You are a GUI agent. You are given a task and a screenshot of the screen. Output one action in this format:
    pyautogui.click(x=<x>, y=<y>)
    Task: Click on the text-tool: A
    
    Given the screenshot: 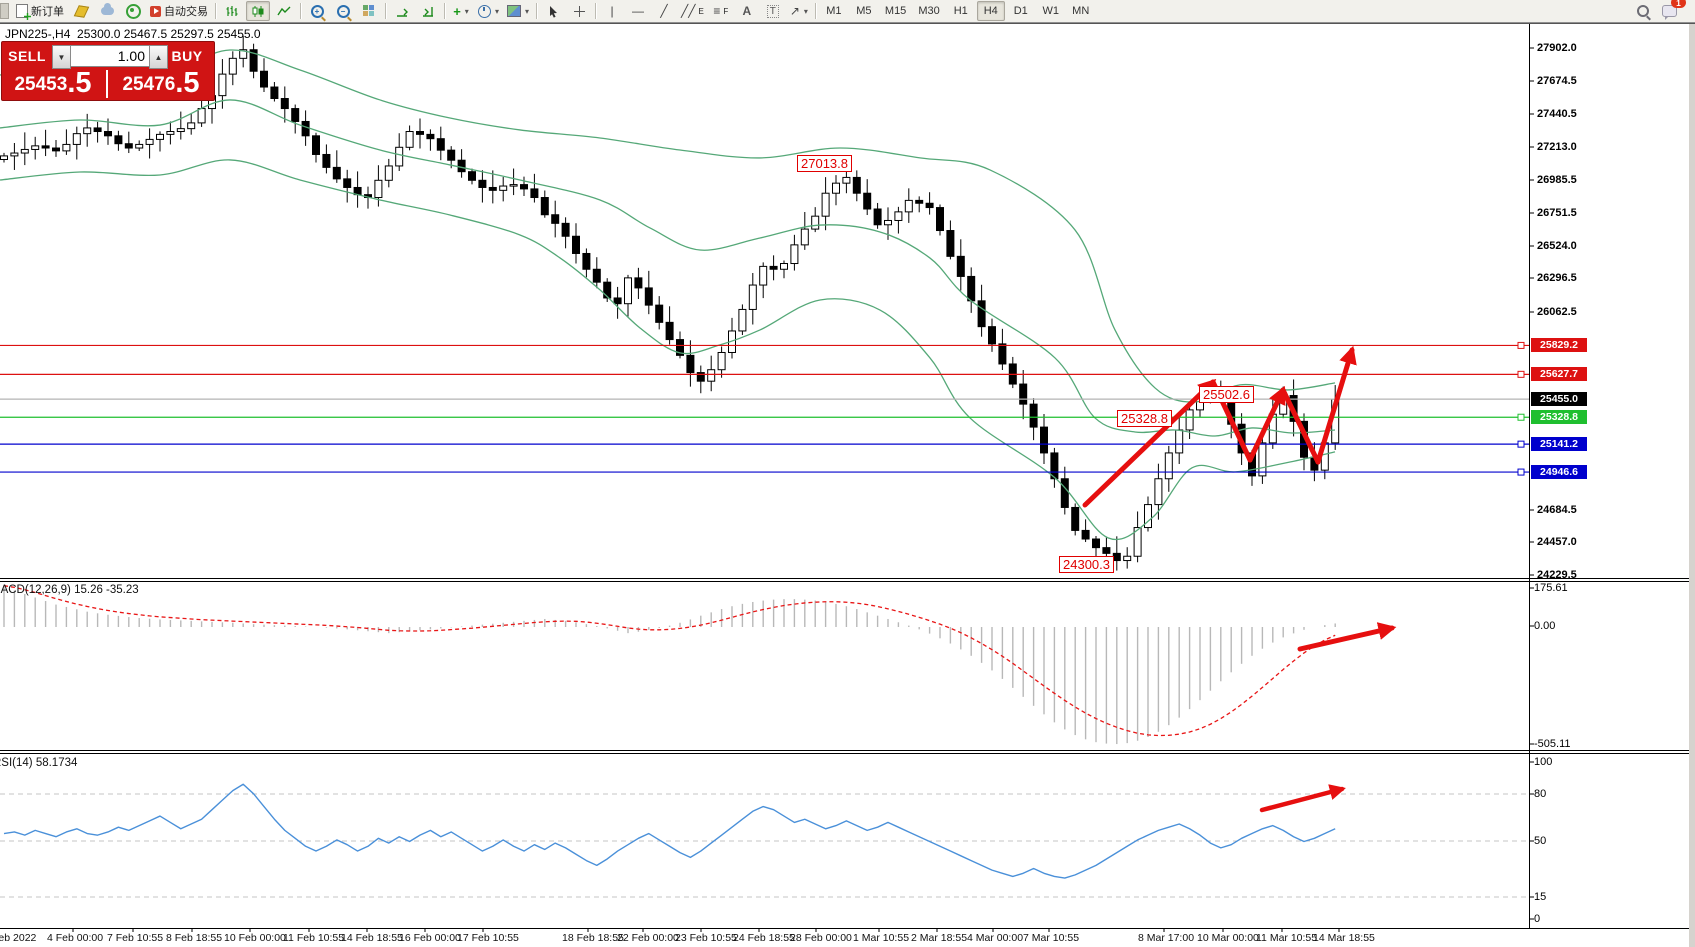 What is the action you would take?
    pyautogui.click(x=747, y=11)
    